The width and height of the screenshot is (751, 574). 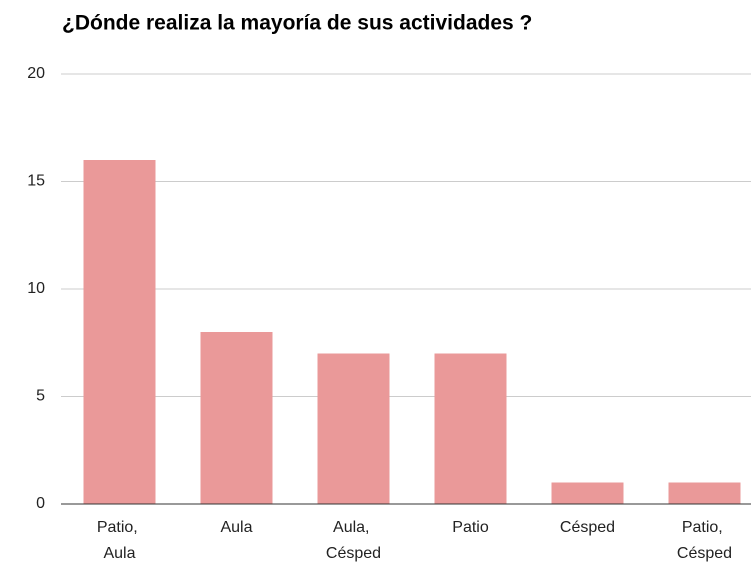 I want to click on y-tick-label: 10, so click(x=36, y=288).